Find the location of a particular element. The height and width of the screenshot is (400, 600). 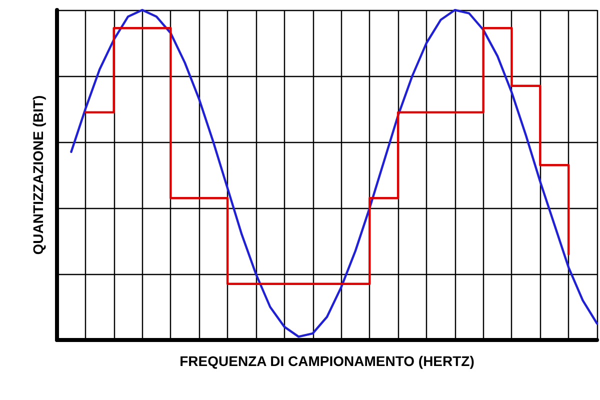

x-axis-title: FREQUENZA DI CAMPIONAMENTO (HERTZ) is located at coordinates (327, 361).